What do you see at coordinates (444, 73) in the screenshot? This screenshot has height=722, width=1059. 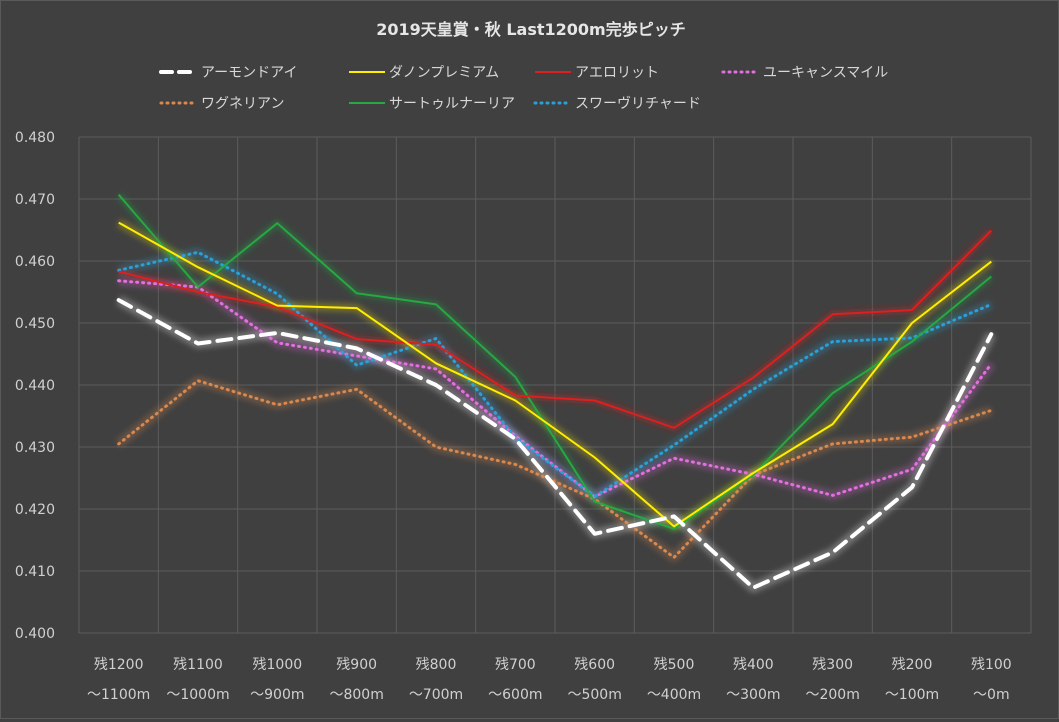 I see `legend-label: ダノンプレミアム` at bounding box center [444, 73].